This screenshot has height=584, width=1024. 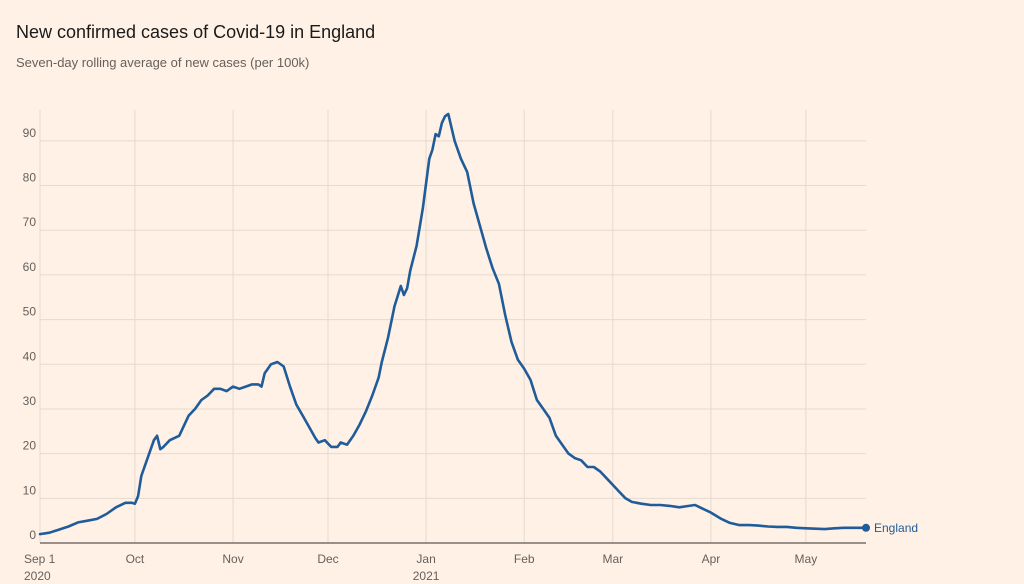 I want to click on x-tick-label: Nov, so click(x=232, y=559).